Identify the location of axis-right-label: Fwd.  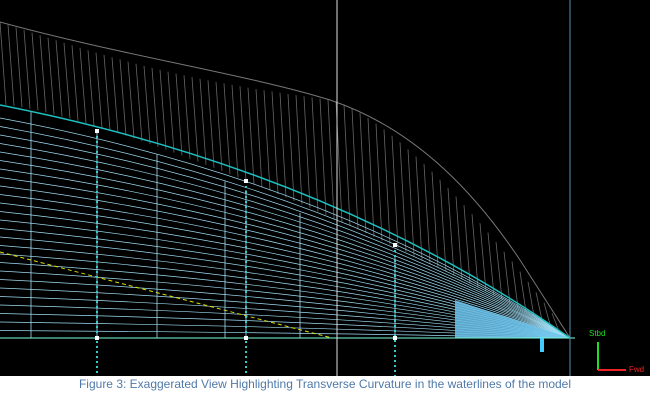
(636, 369).